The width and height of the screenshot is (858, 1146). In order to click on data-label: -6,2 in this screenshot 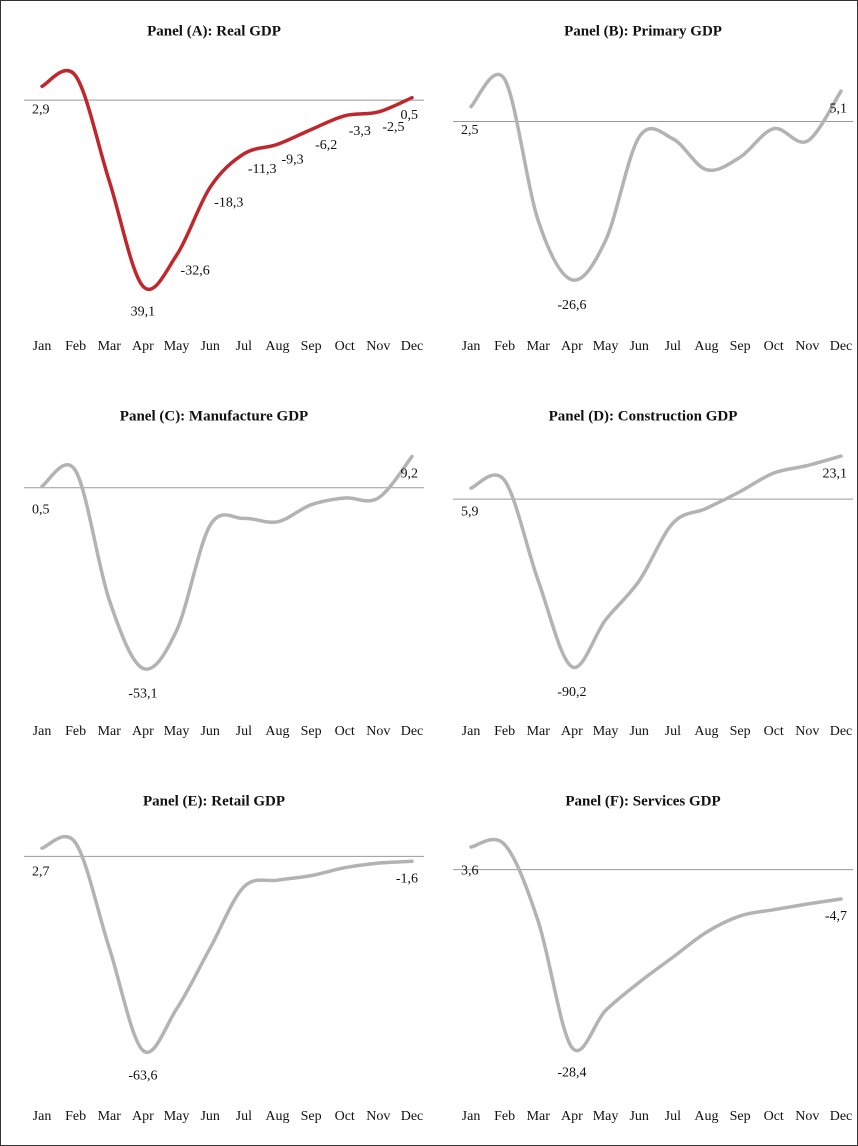, I will do `click(326, 145)`.